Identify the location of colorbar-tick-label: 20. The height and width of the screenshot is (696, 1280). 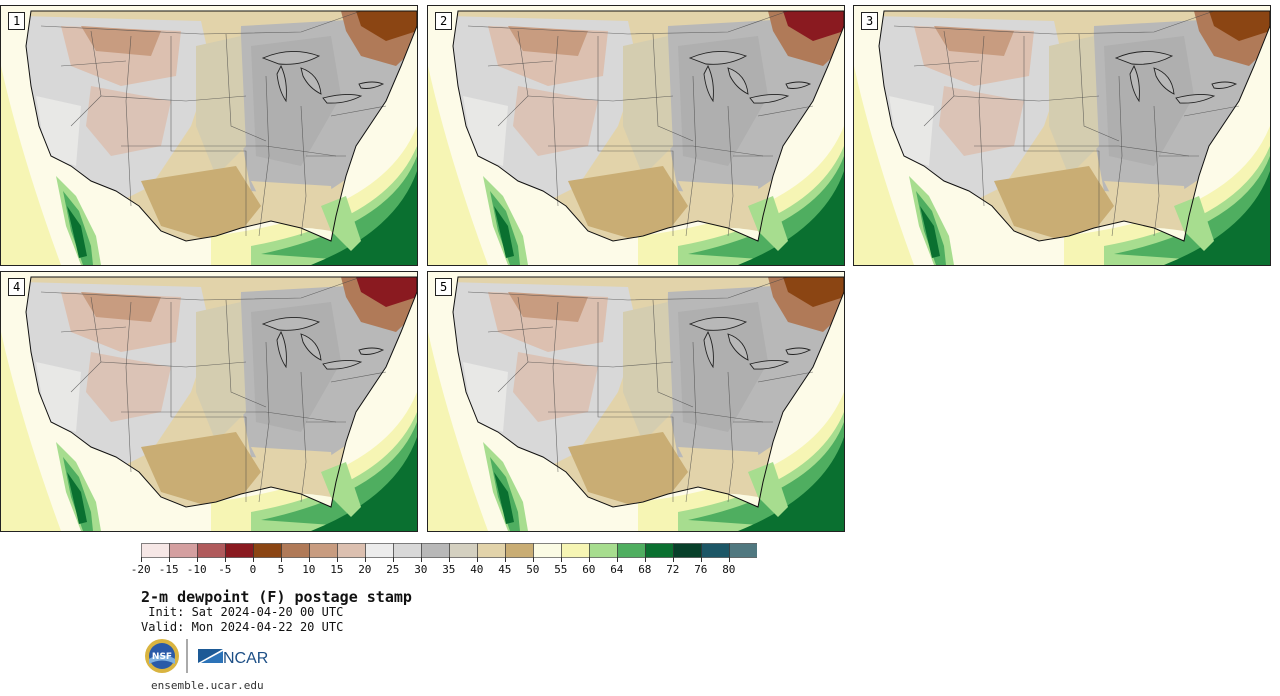
(365, 569).